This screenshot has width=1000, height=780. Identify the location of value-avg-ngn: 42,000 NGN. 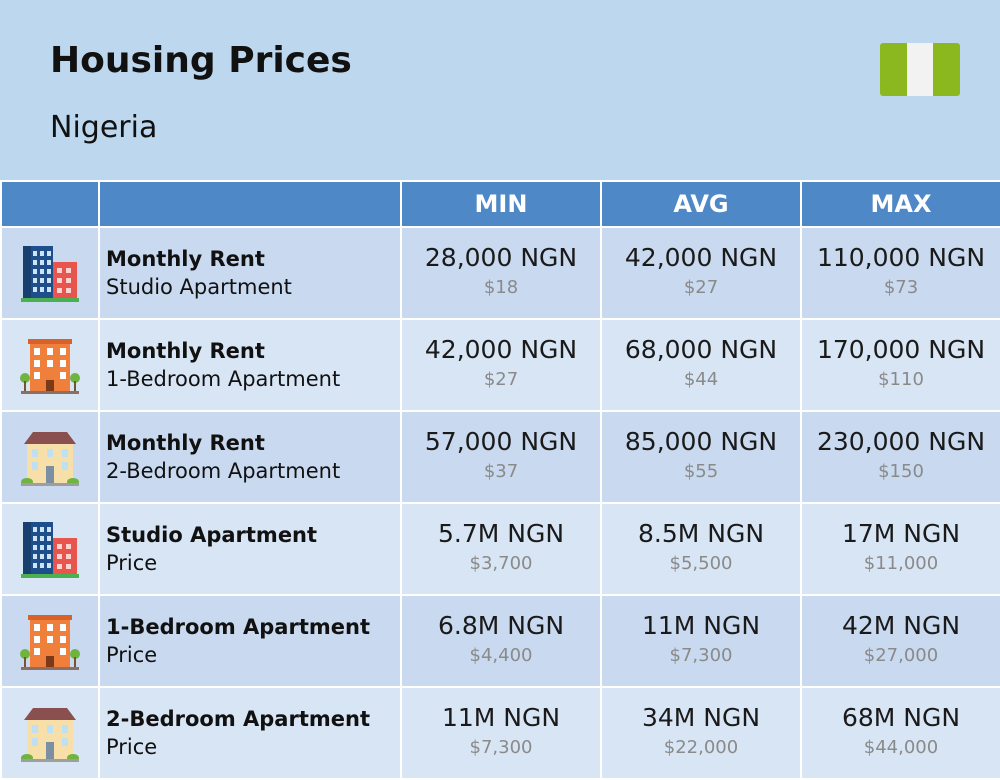
(701, 257).